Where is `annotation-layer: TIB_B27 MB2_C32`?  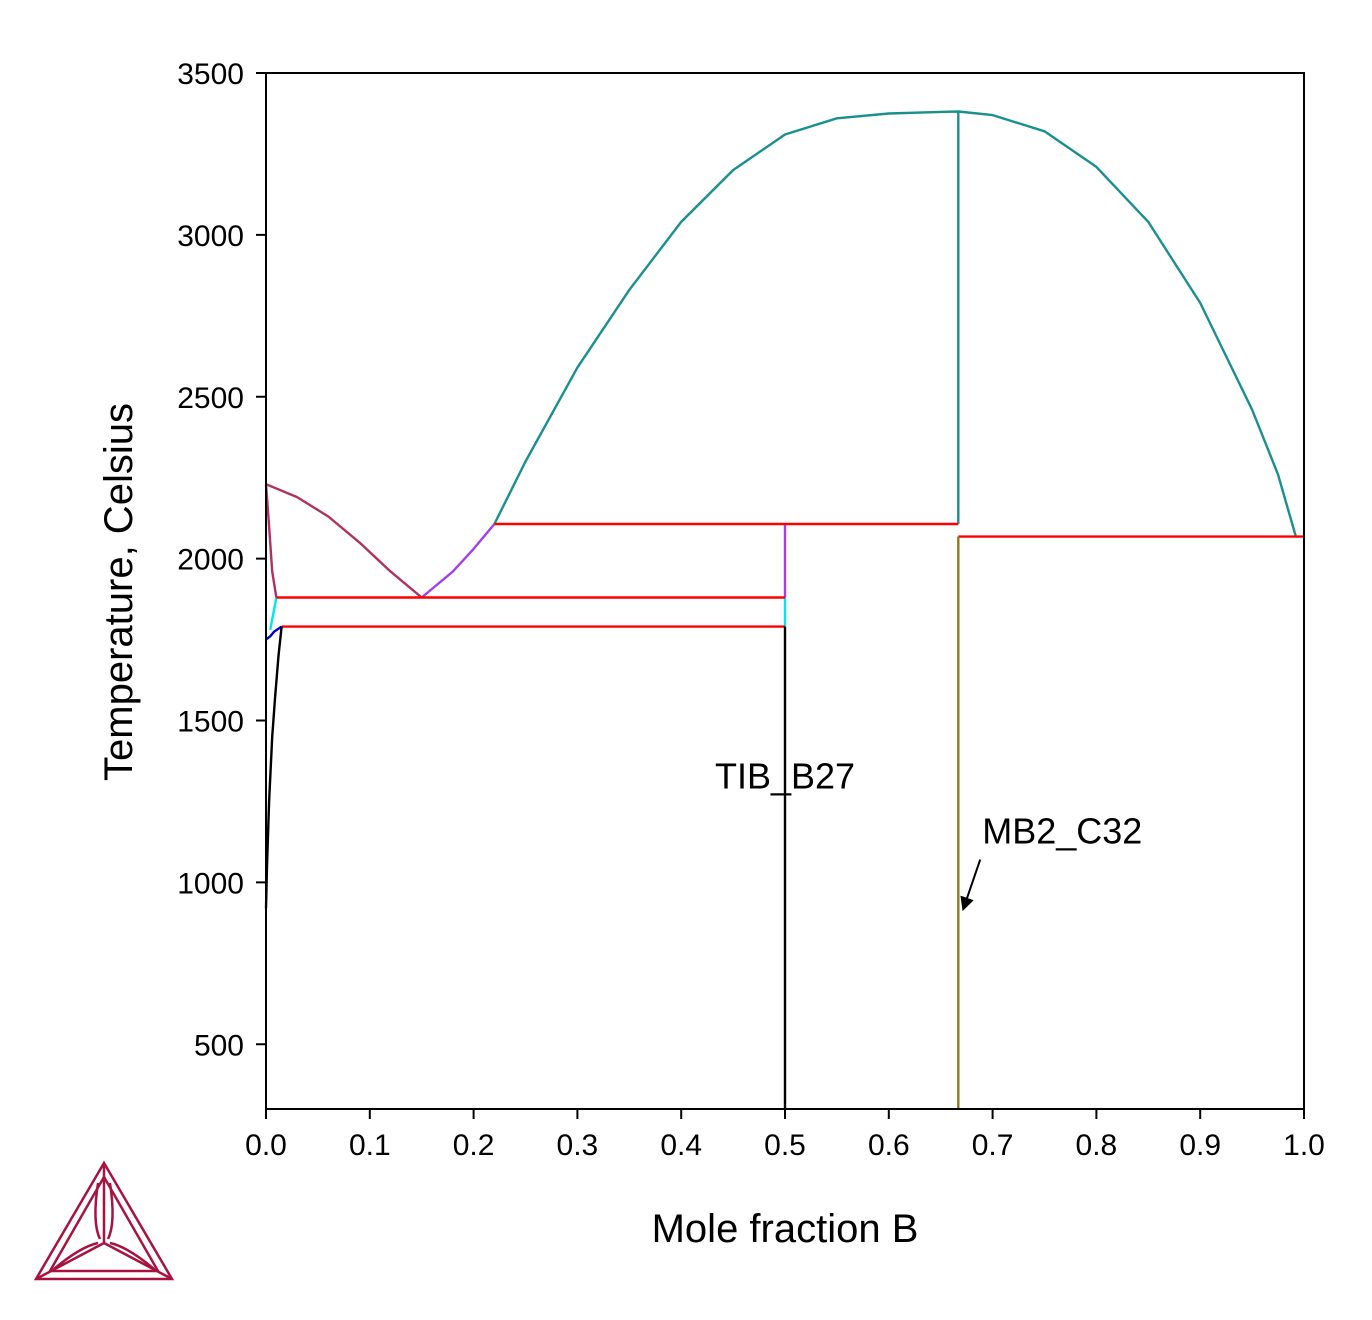
annotation-layer: TIB_B27 MB2_C32 is located at coordinates (928, 833).